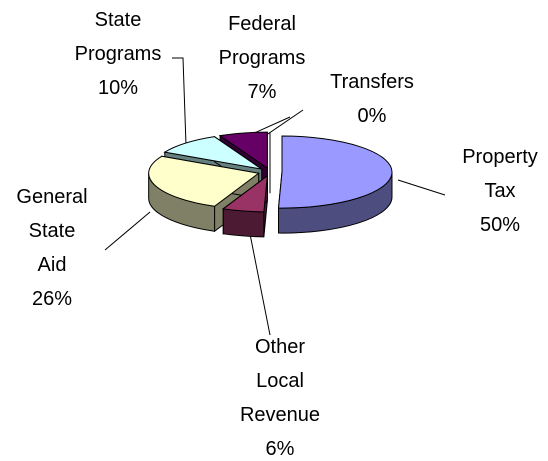  Describe the element at coordinates (372, 99) in the screenshot. I see `slice-label: Transfers 0%` at that location.